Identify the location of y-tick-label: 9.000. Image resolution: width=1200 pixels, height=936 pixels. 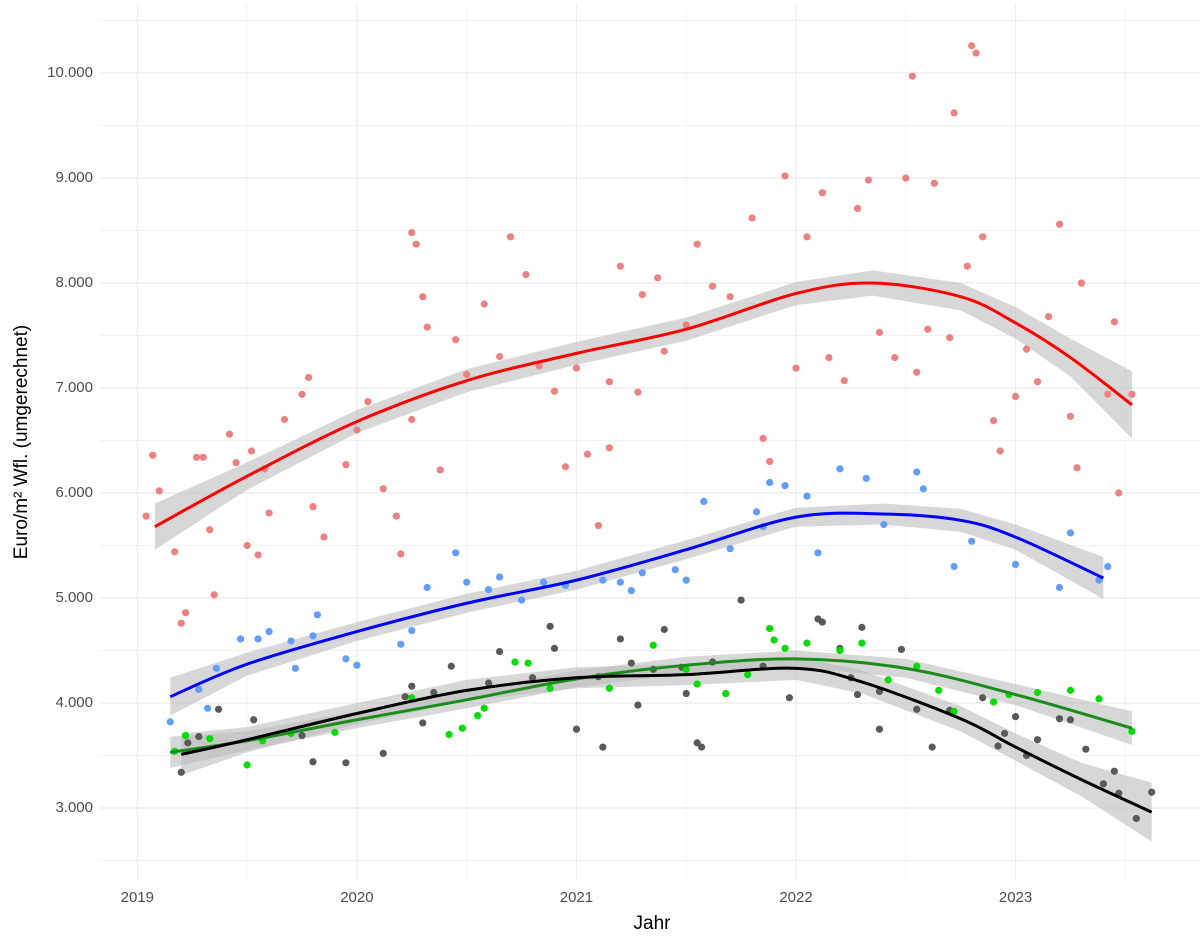
(74, 177).